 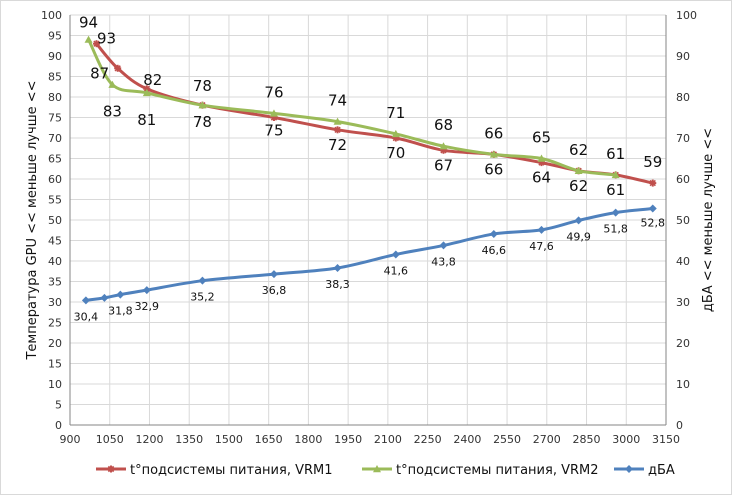 I want to click on y-tick-label: 70, so click(x=55, y=138).